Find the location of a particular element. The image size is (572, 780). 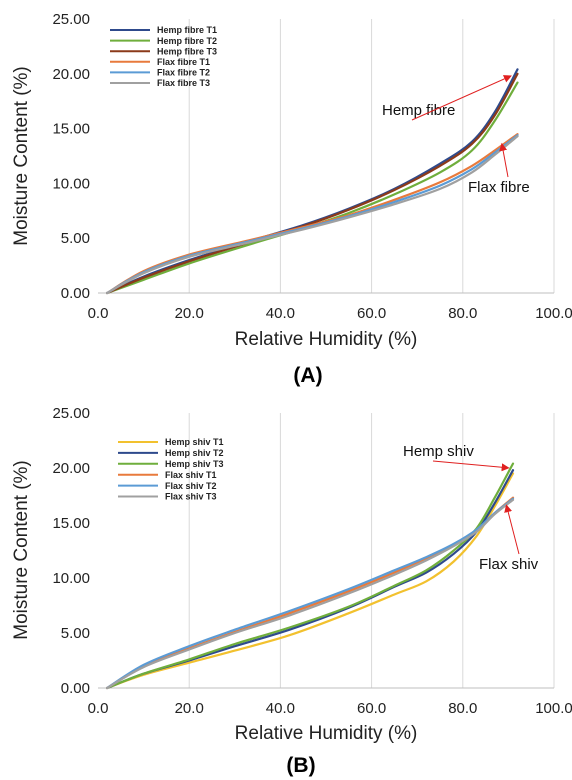

annotation-label: Hemp fibre is located at coordinates (418, 110).